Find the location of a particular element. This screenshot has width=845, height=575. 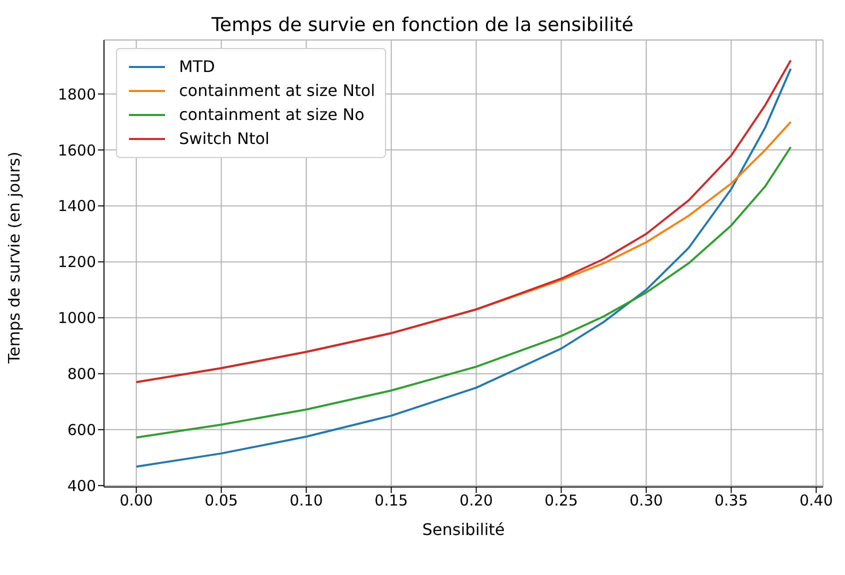

chart-title: Temps de survie en fonction de la sensibilité is located at coordinates (422, 25).